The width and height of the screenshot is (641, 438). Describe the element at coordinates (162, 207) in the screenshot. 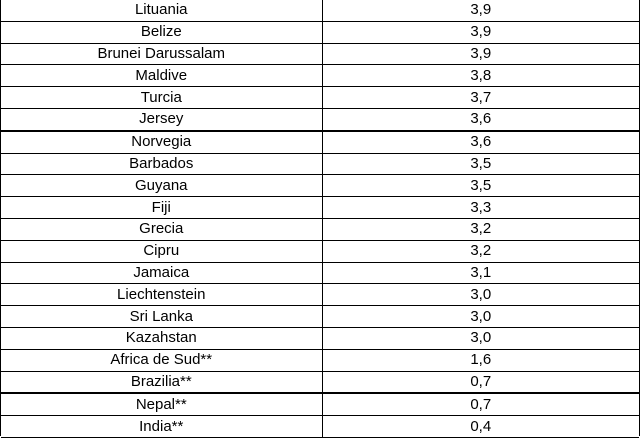

I see `country-cell: Fiji` at that location.